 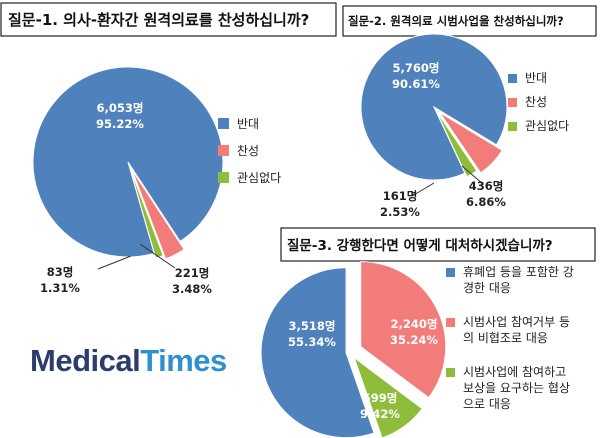 What do you see at coordinates (486, 202) in the screenshot?
I see `chart2-percent-label-2: 6.86%` at bounding box center [486, 202].